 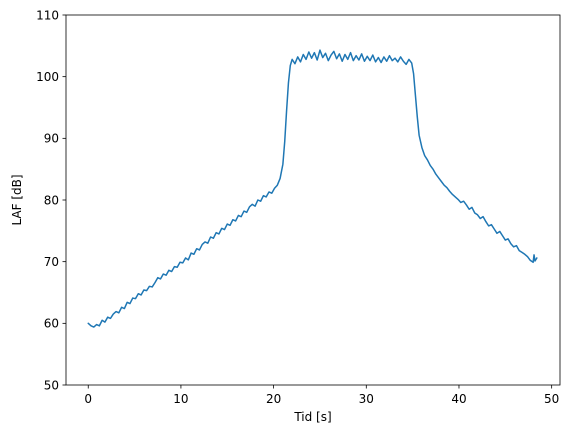 I want to click on y-tick-label: 80, so click(x=51, y=200).